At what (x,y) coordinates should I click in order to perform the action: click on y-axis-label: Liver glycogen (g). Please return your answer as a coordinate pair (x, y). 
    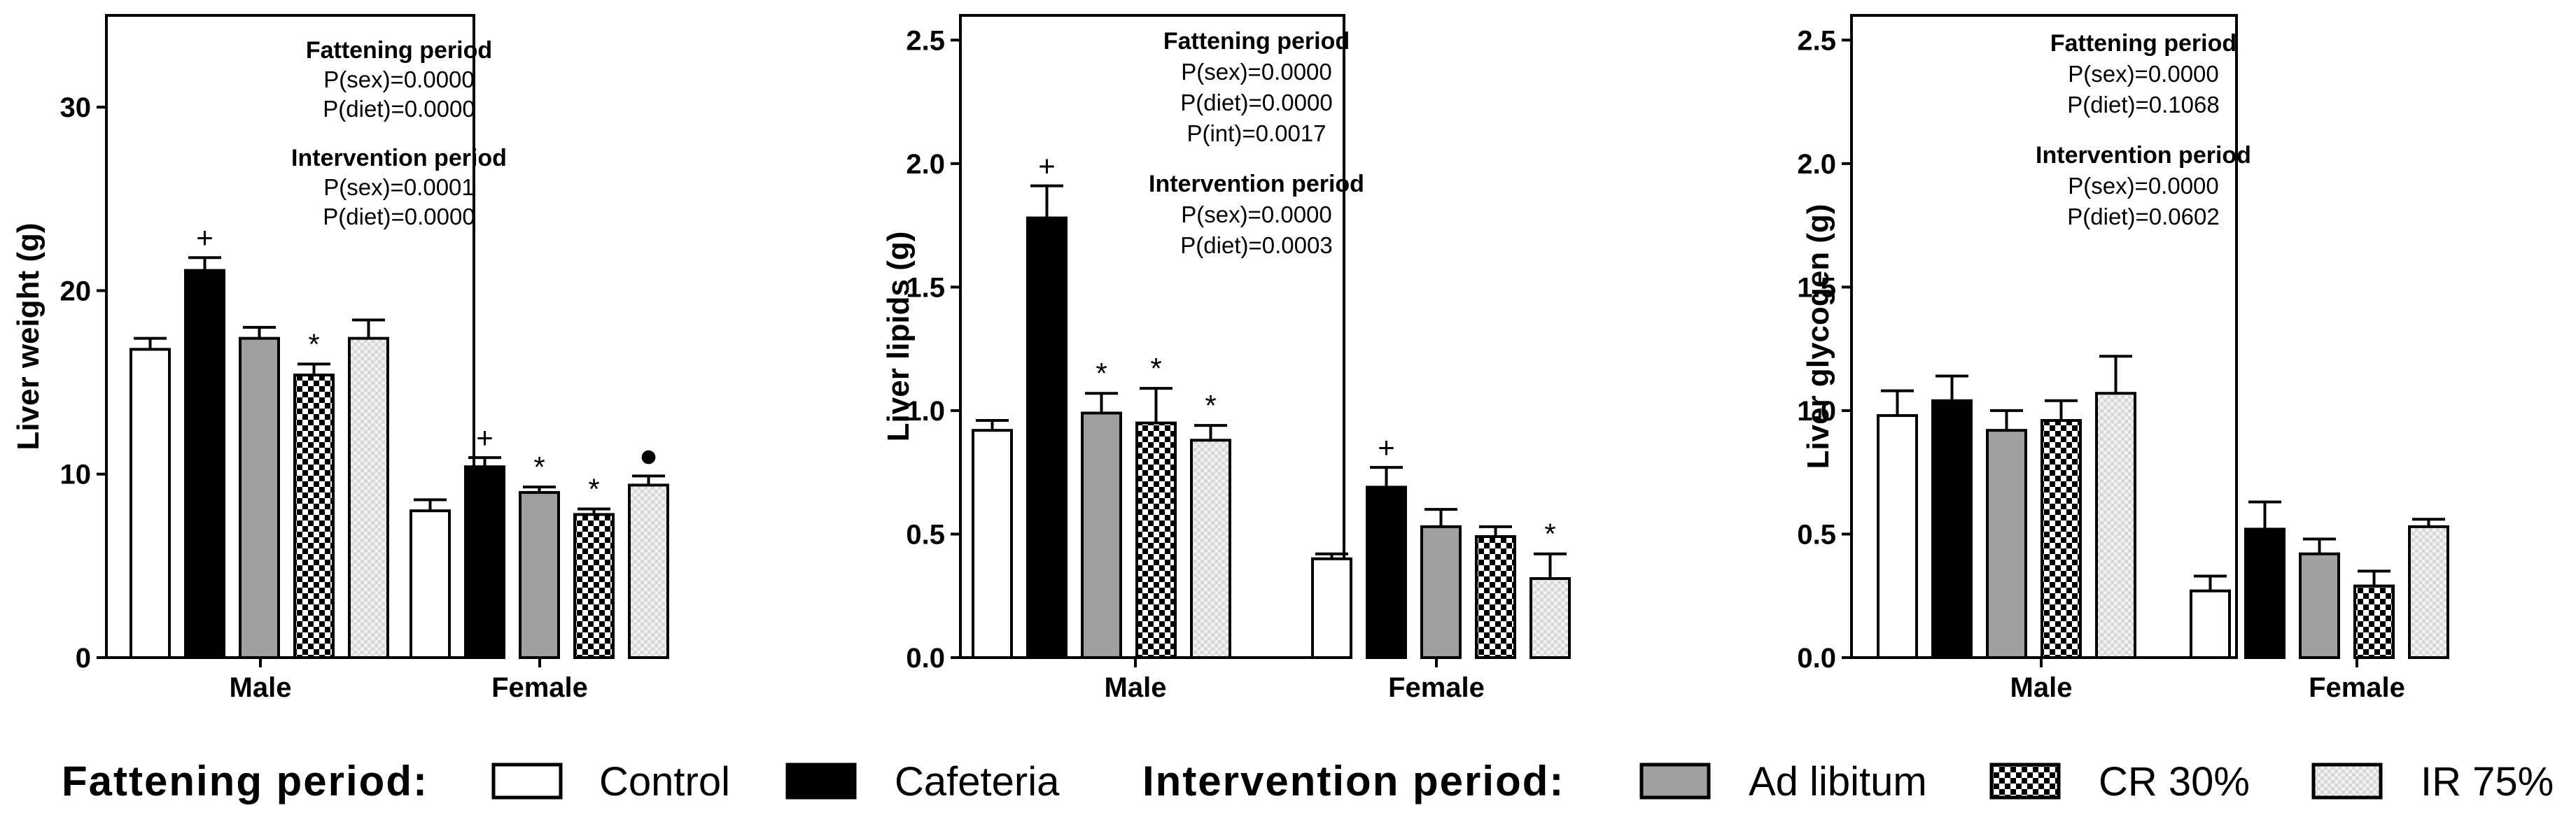
    Looking at the image, I should click on (1818, 336).